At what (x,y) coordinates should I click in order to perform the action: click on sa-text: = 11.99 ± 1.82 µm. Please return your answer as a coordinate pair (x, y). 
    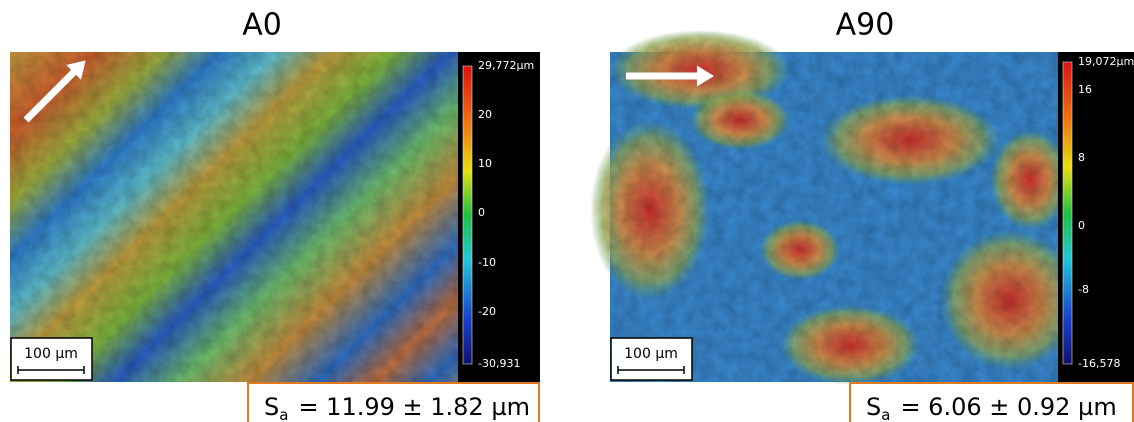
    Looking at the image, I should click on (414, 407).